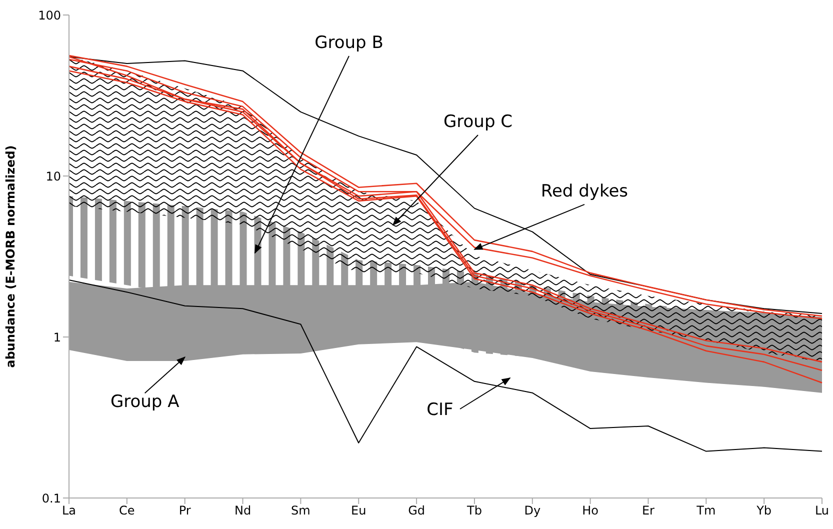  What do you see at coordinates (51, 498) in the screenshot?
I see `y-tick-label: 0.1` at bounding box center [51, 498].